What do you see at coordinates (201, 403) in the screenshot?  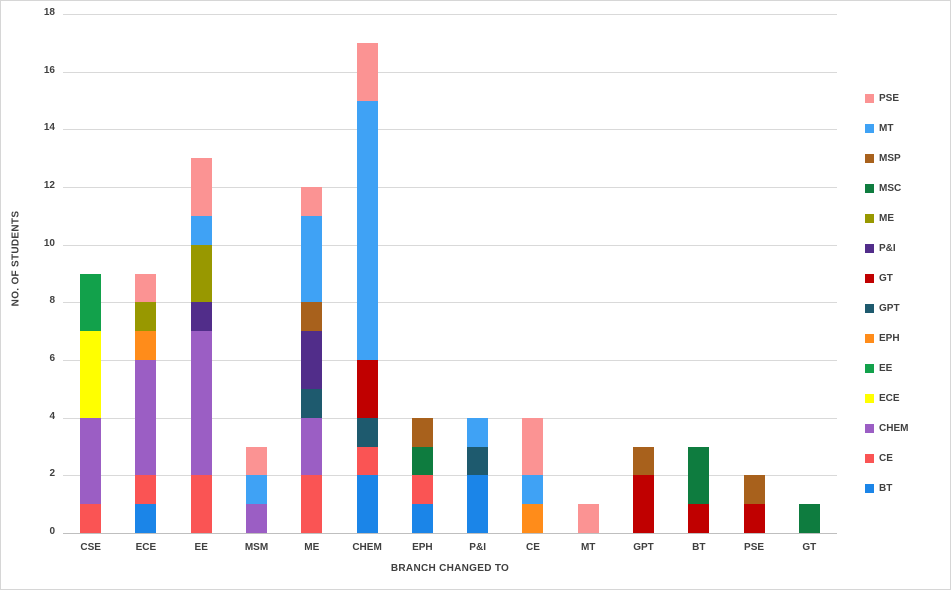 I see `bar-segment-CHEM-EE` at bounding box center [201, 403].